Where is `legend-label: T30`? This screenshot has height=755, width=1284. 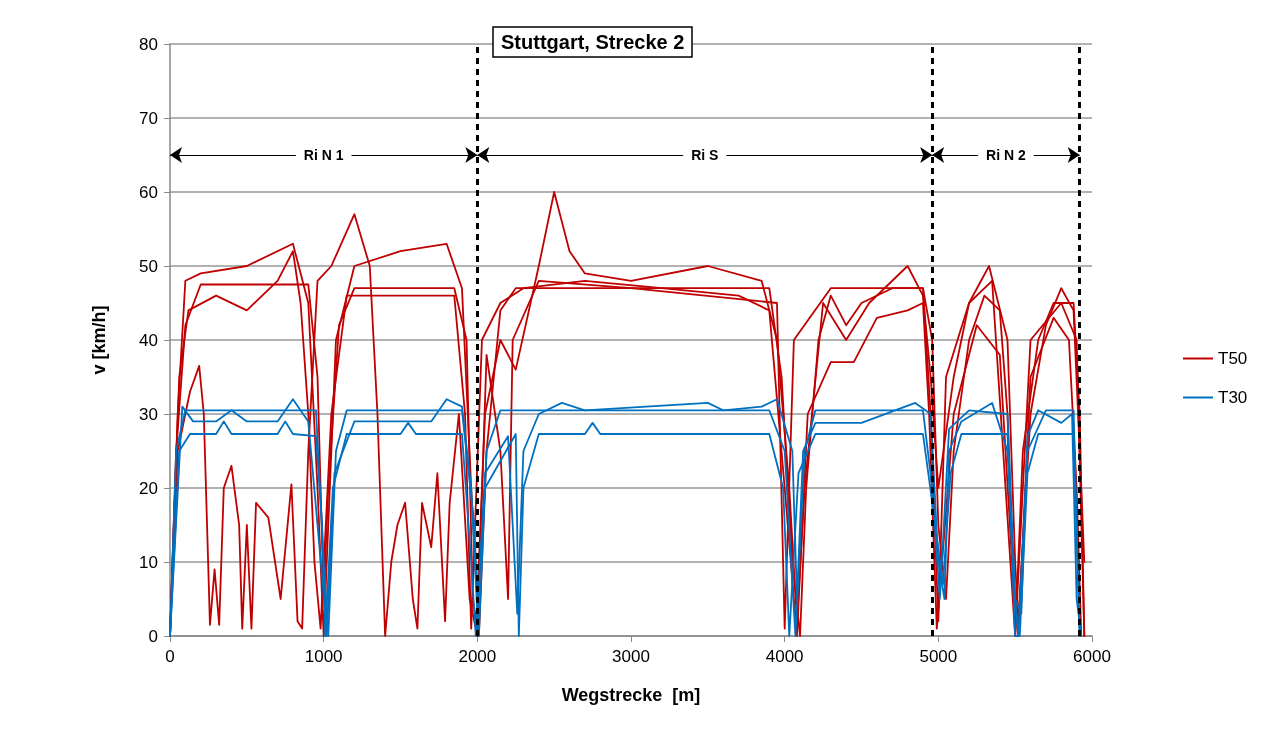
legend-label: T30 is located at coordinates (1233, 397).